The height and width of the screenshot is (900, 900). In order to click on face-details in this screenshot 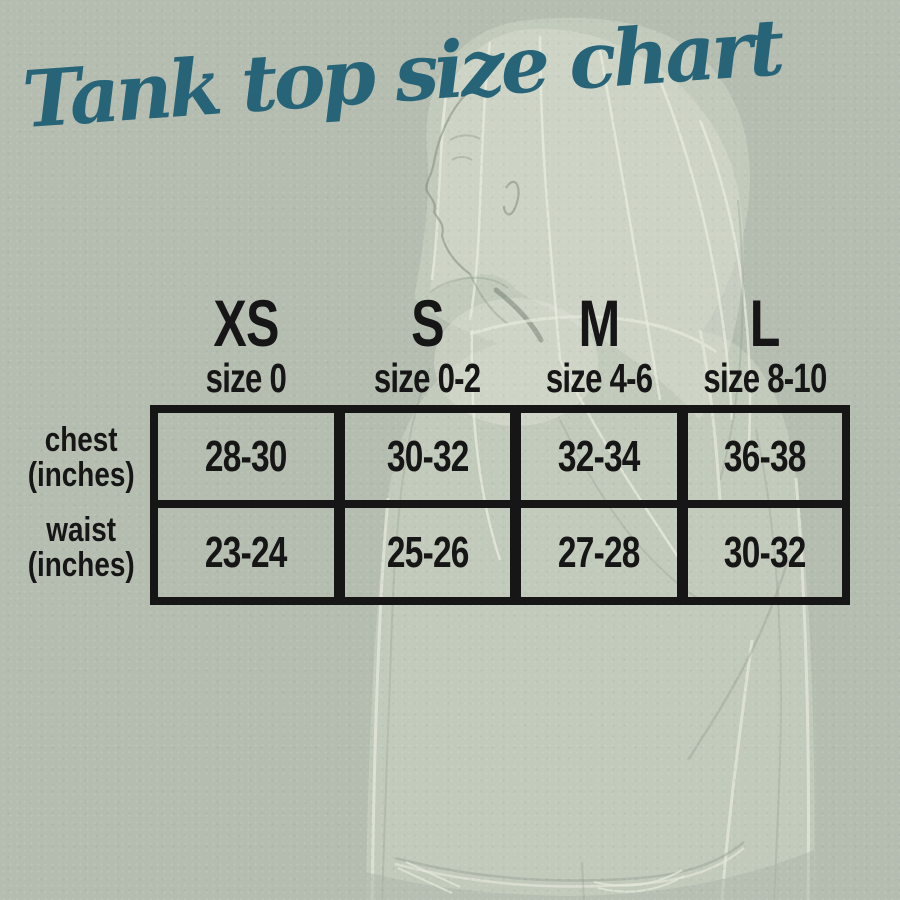, I will do `click(479, 229)`.